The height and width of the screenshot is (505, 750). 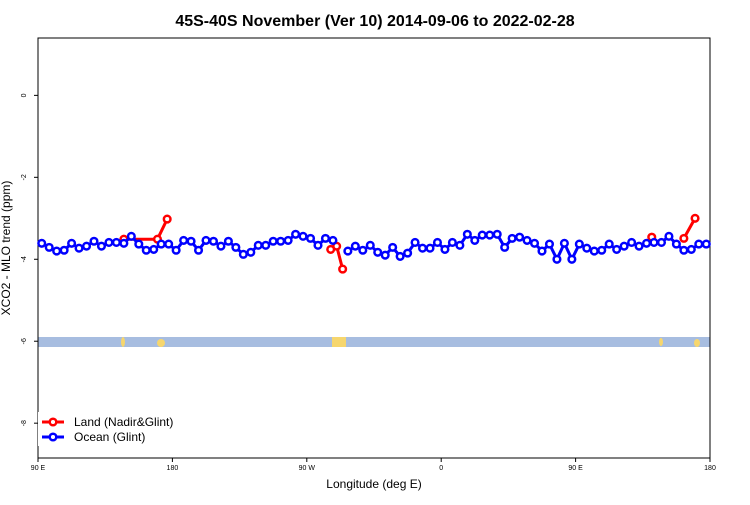 I want to click on x-axis-label: Longitude (deg E), so click(x=373, y=484).